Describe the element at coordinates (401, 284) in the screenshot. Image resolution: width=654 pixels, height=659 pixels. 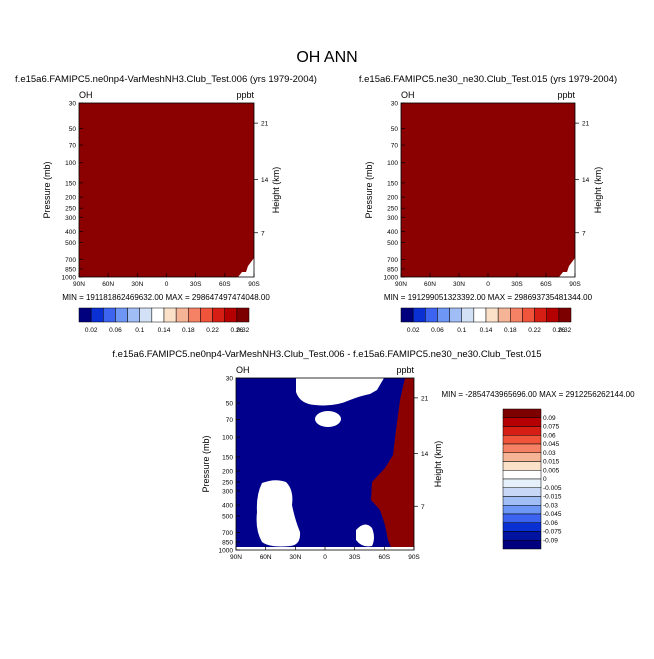
I see `x-tick-label: 90N` at that location.